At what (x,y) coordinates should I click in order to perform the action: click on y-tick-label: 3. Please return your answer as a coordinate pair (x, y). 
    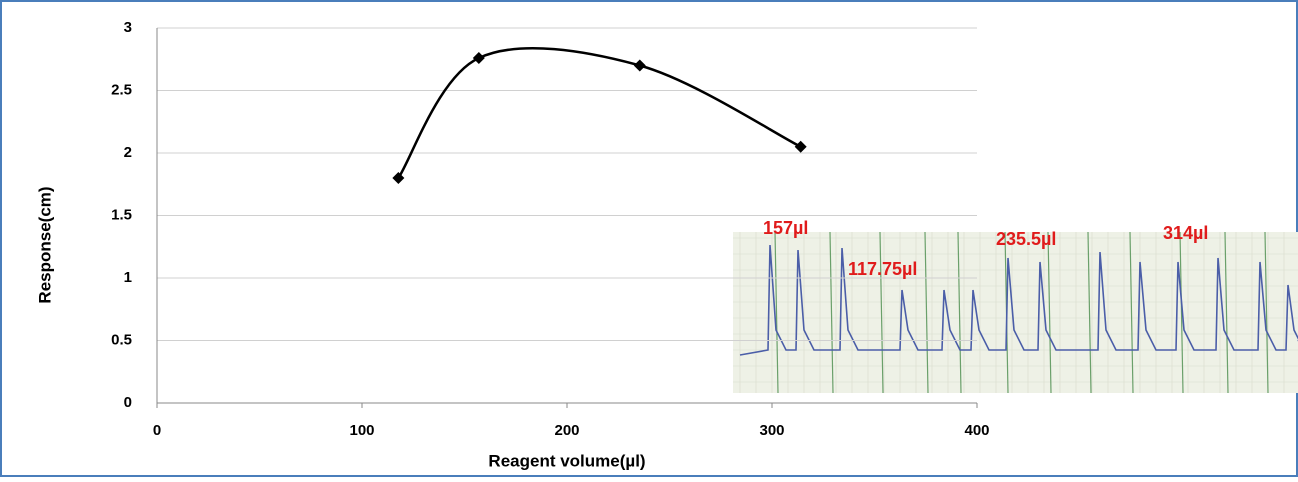
    Looking at the image, I should click on (128, 27).